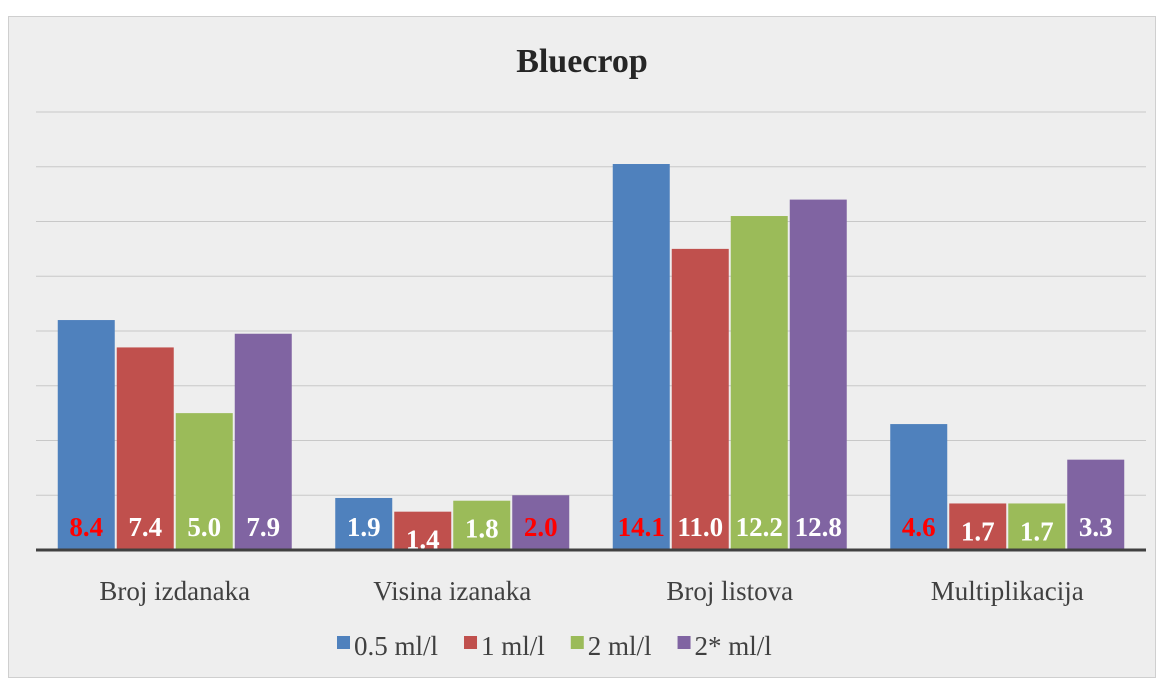 The width and height of the screenshot is (1164, 684). I want to click on data-label: 14.1, so click(641, 527).